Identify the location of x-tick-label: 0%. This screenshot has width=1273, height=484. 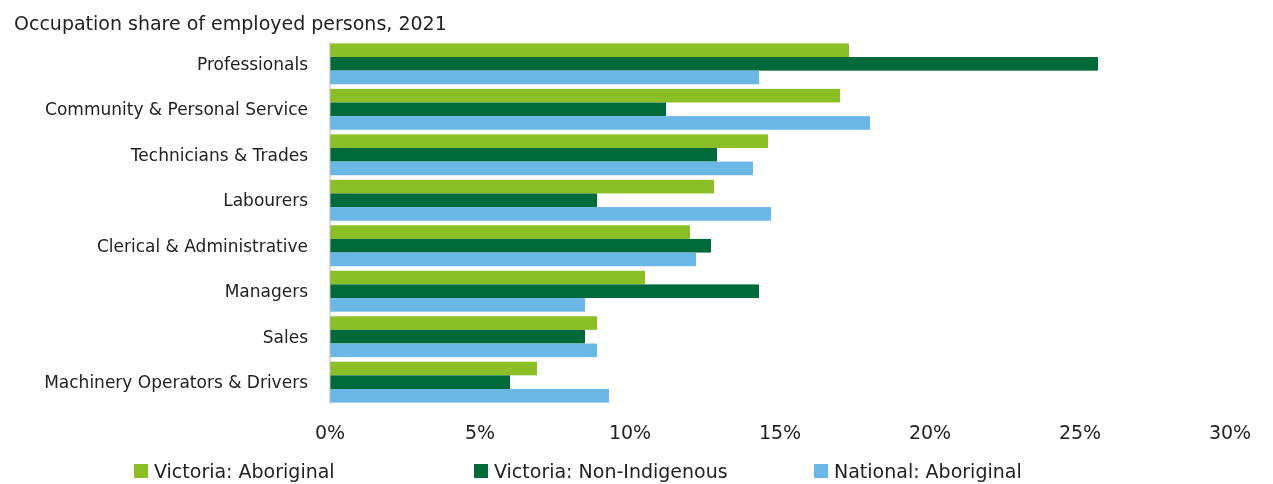
(330, 432).